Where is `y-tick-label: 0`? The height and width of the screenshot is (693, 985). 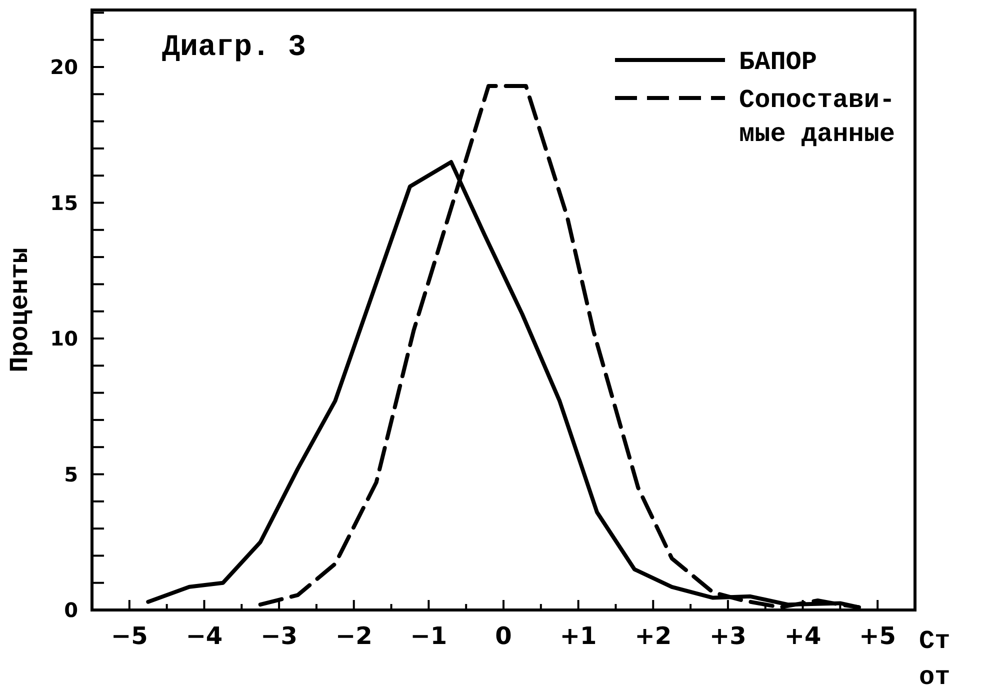 y-tick-label: 0 is located at coordinates (71, 610).